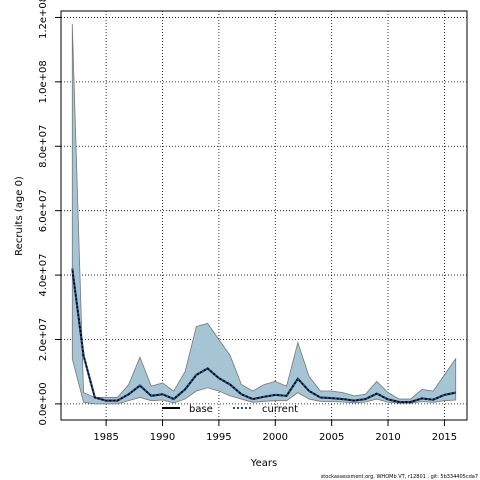 This screenshot has width=480, height=480. I want to click on y-tick-label: 4.0e+07, so click(43, 274).